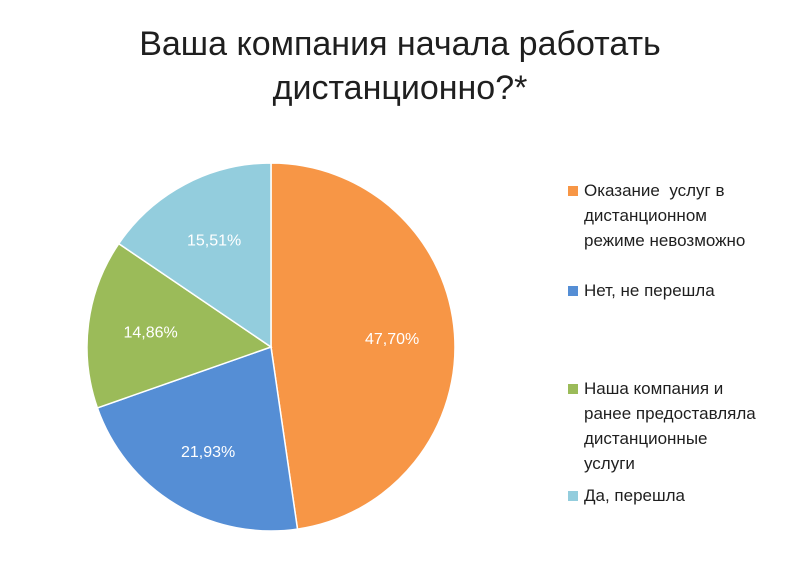 The width and height of the screenshot is (800, 580). Describe the element at coordinates (665, 240) in the screenshot. I see `legend-label: режиме невозможно` at that location.